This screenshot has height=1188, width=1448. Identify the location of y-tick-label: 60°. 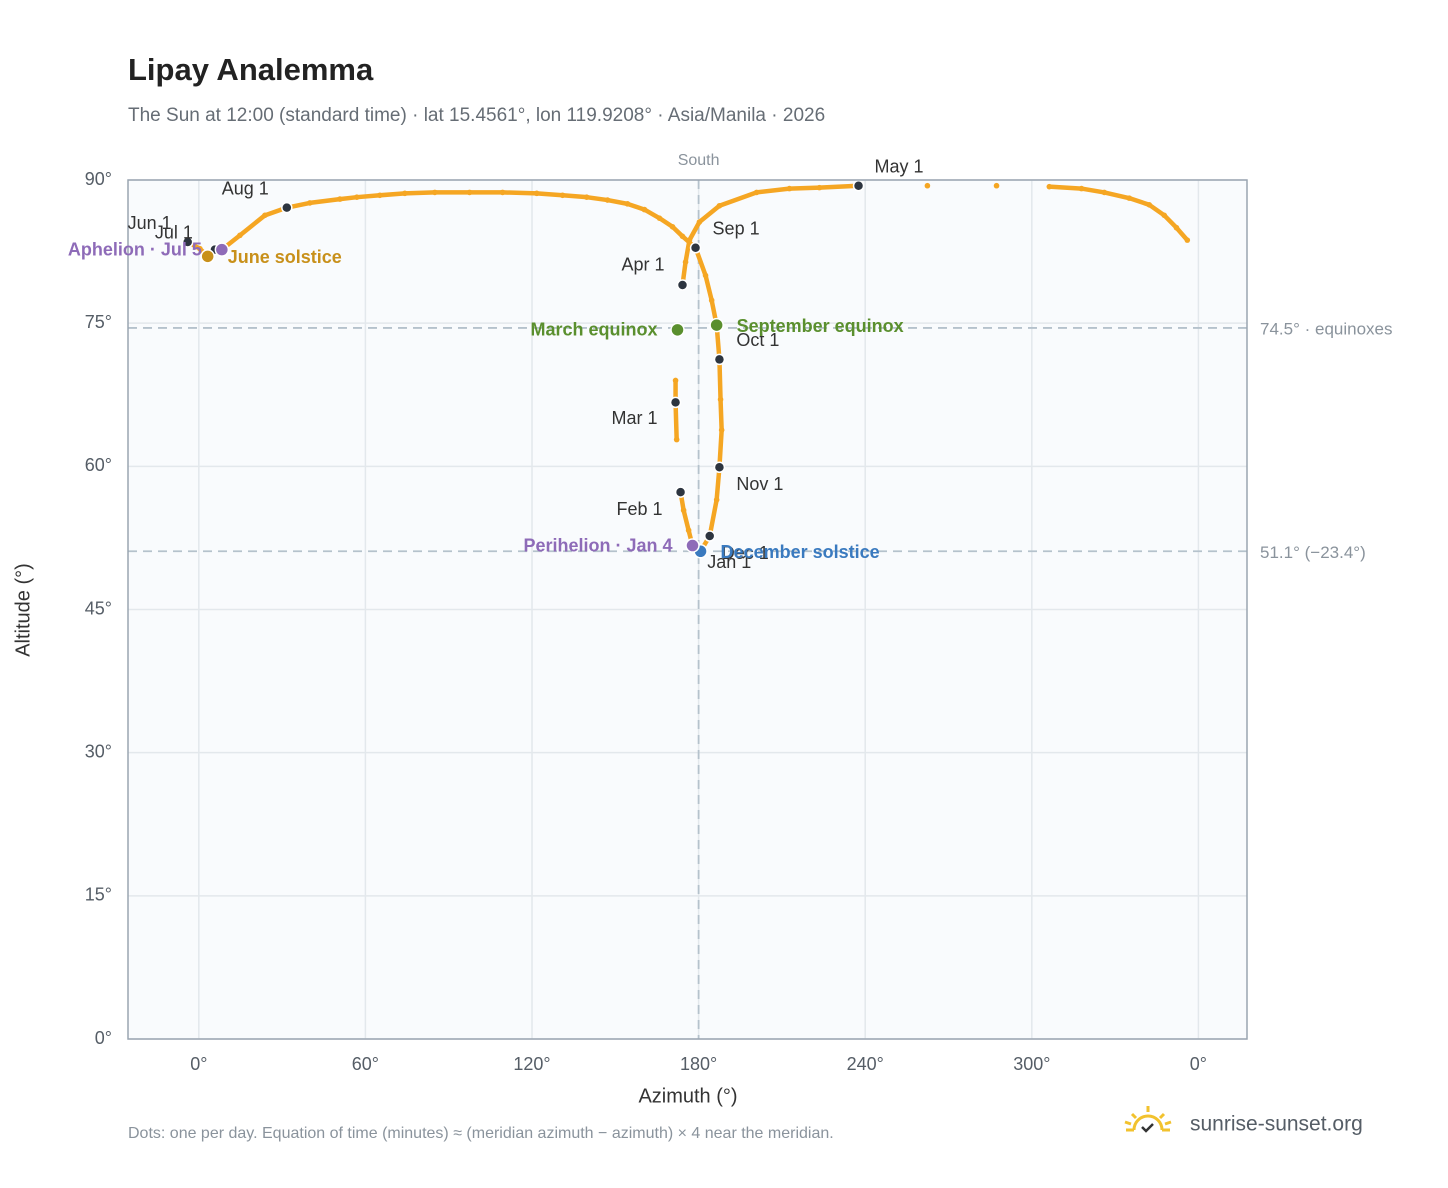
(98, 465).